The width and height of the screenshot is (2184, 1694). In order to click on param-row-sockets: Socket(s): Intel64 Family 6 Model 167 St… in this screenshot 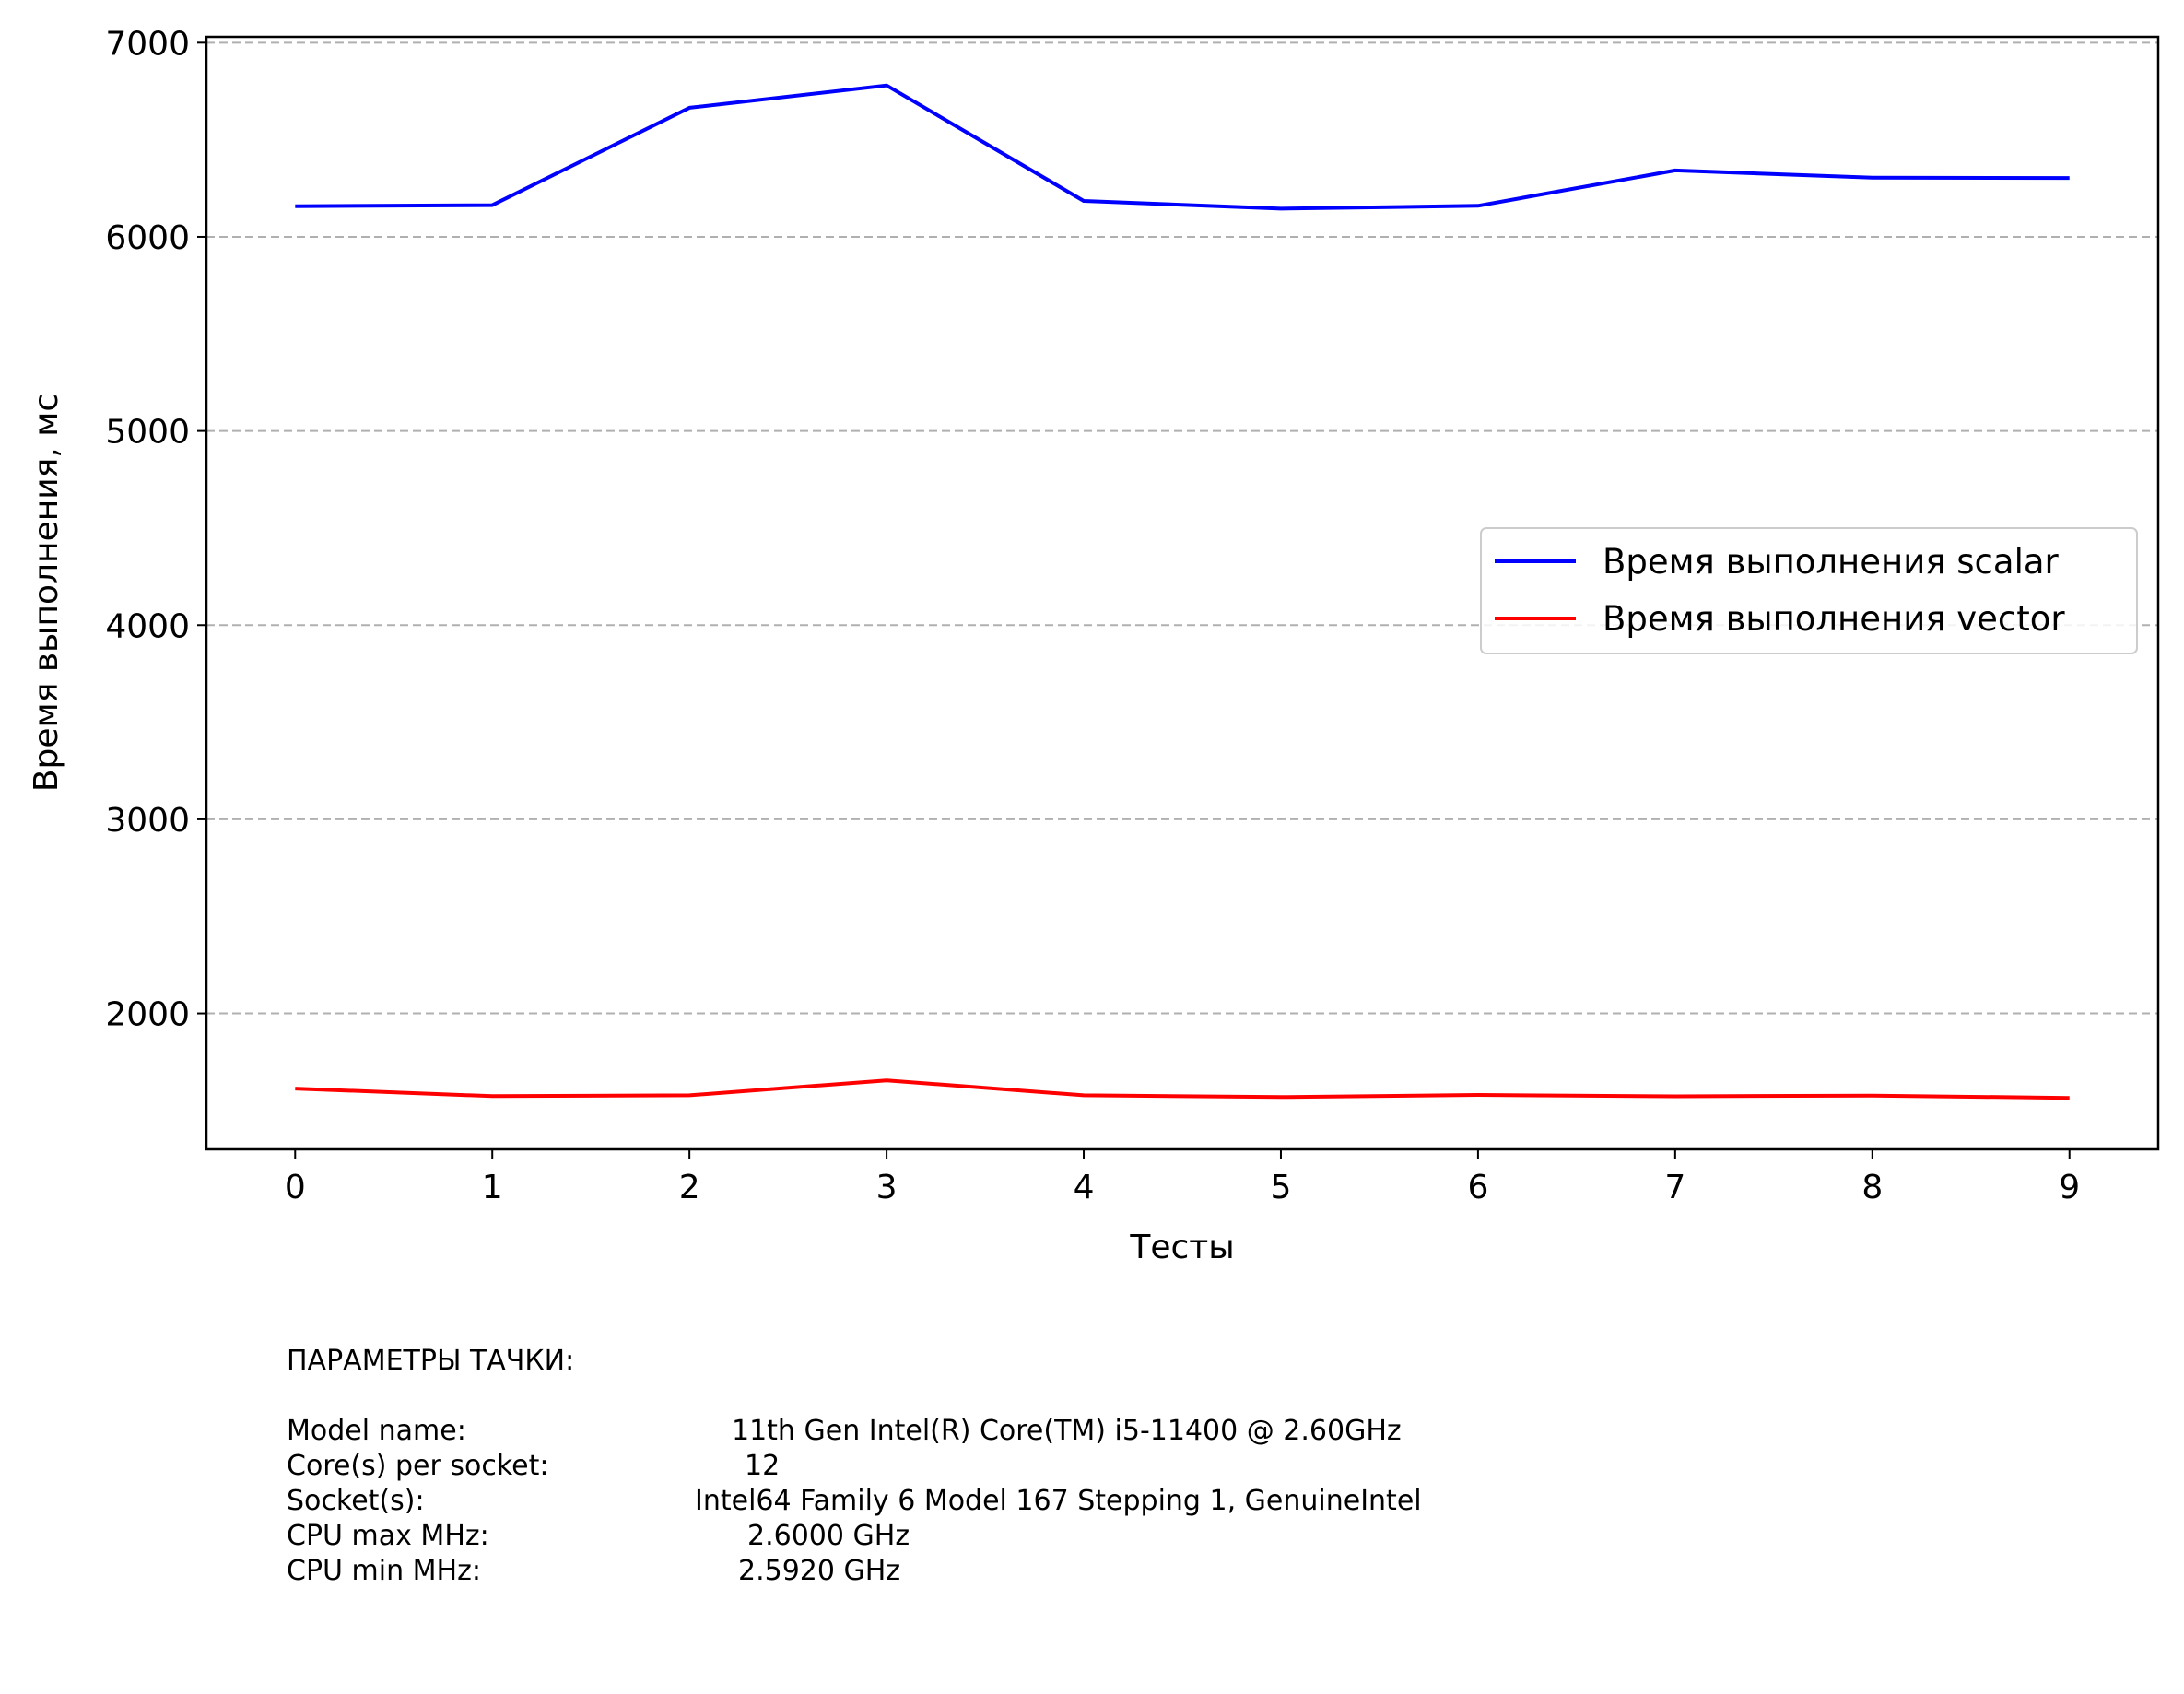, I will do `click(854, 1501)`.